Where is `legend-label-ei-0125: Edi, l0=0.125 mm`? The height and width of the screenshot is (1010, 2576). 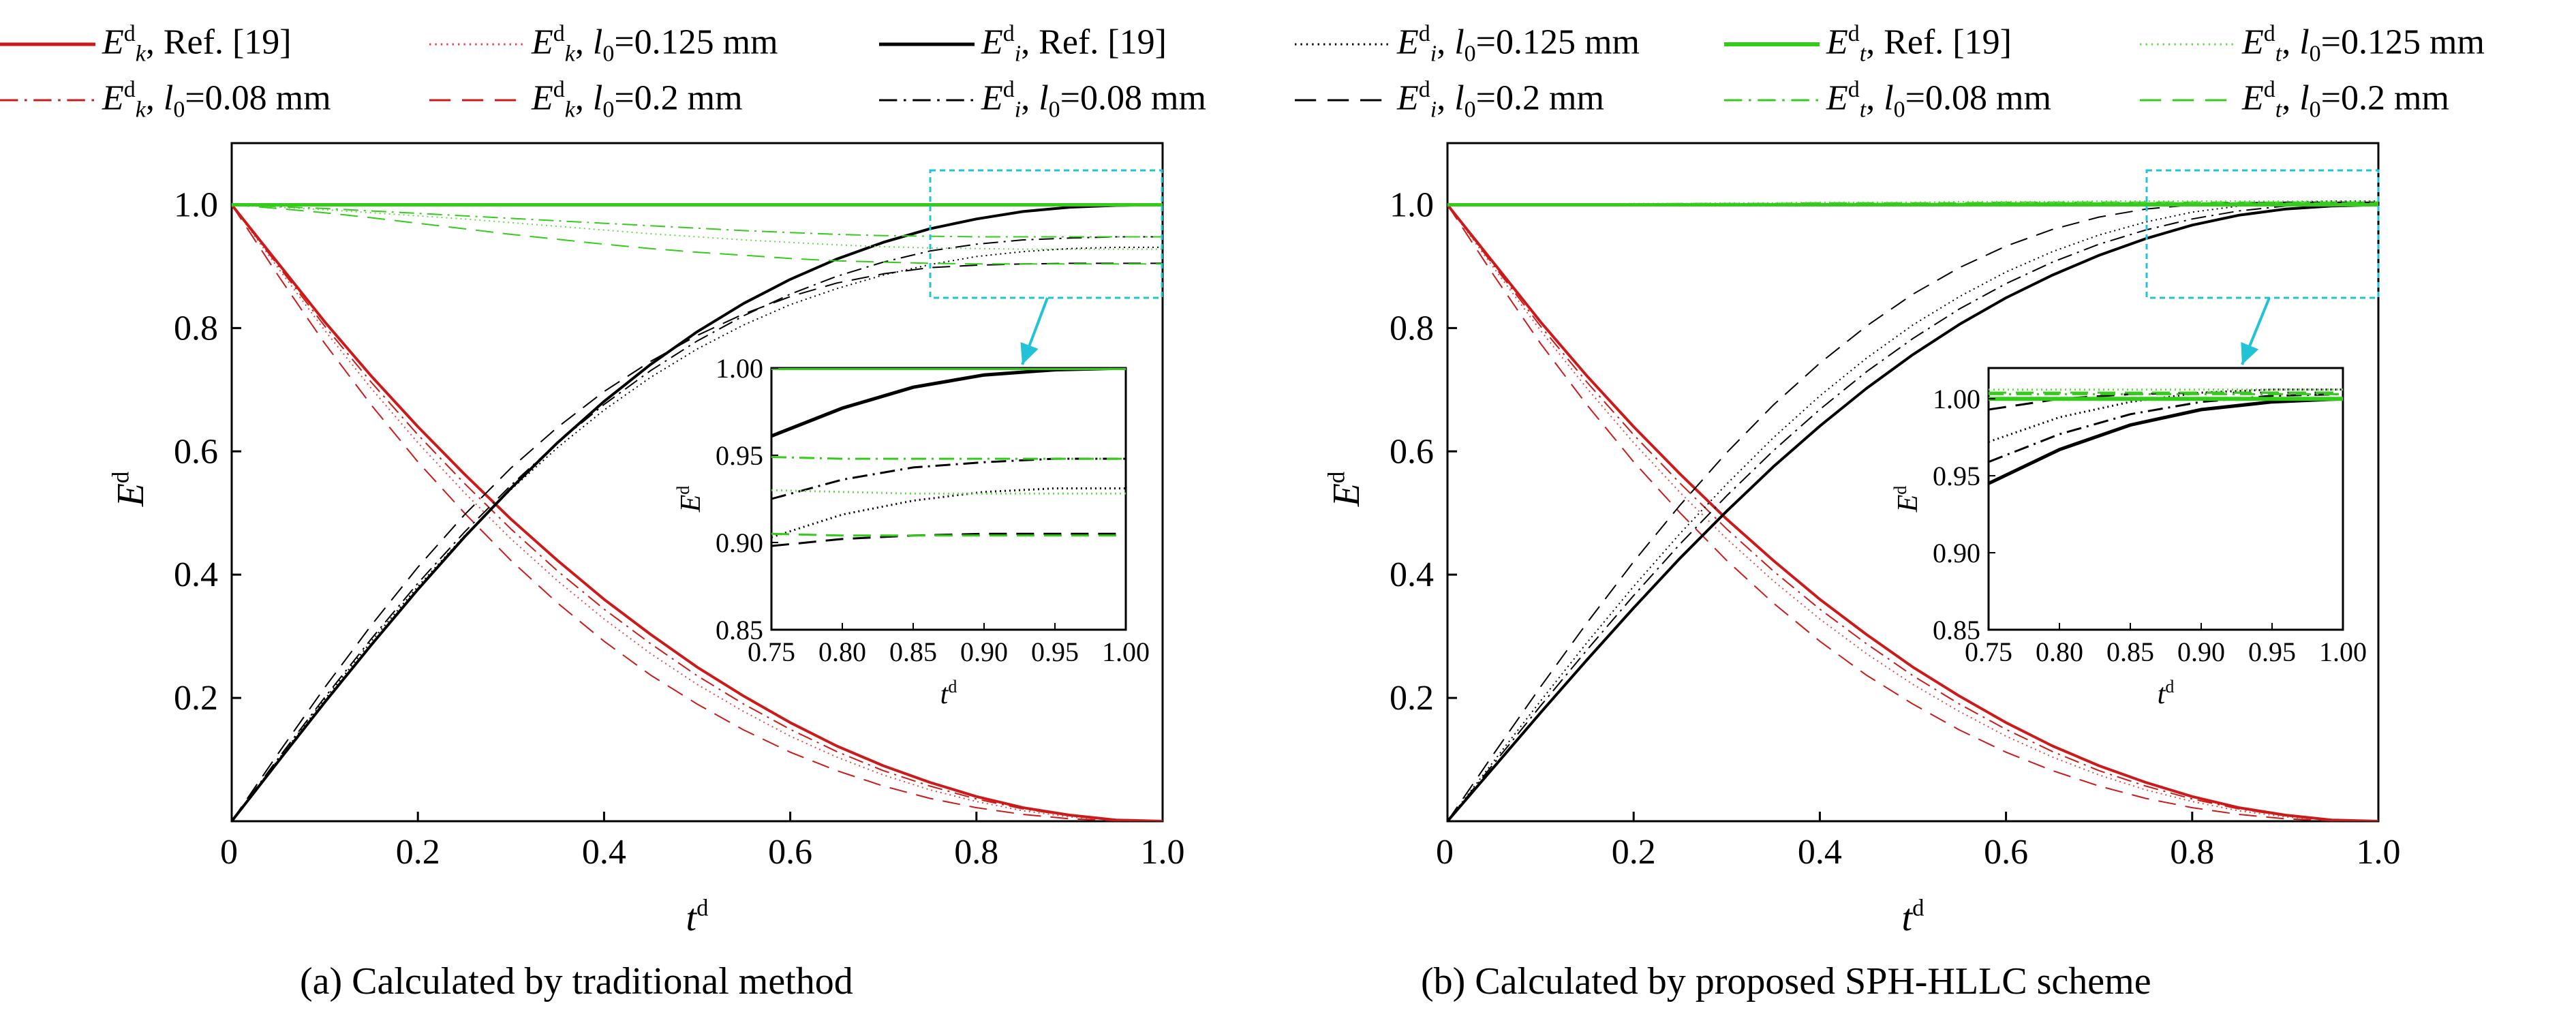
legend-label-ei-0125: Edi, l0=0.125 mm is located at coordinates (1518, 44).